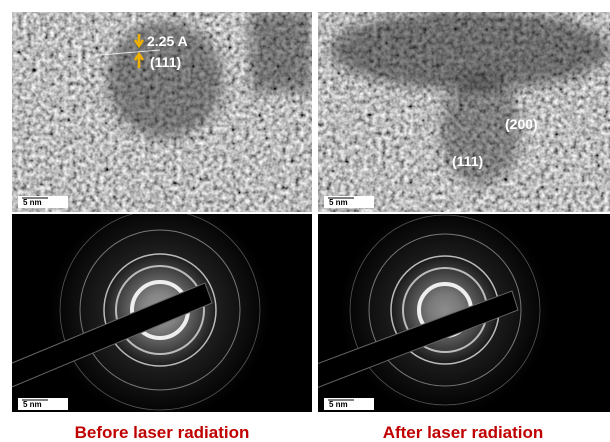  Describe the element at coordinates (167, 41) in the screenshot. I see `annotation: 2.25 A` at that location.